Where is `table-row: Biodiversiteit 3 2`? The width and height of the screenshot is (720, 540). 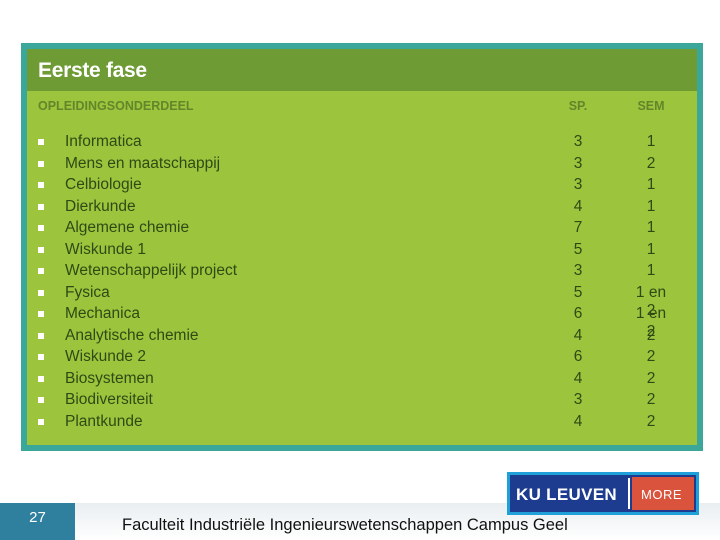 table-row: Biodiversiteit 3 2 is located at coordinates (362, 402).